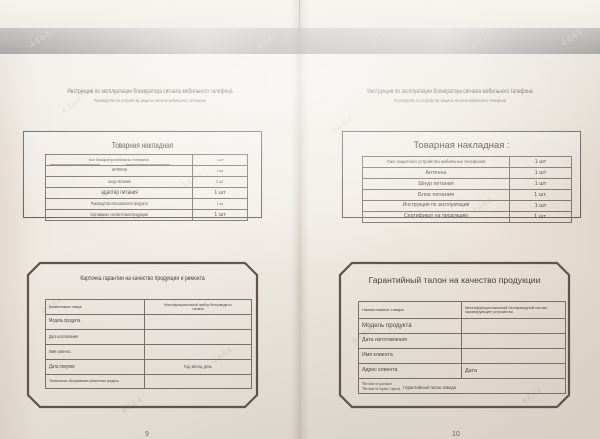 The image size is (600, 439). I want to click on table-row: адаптер питания 1 шт, so click(146, 193).